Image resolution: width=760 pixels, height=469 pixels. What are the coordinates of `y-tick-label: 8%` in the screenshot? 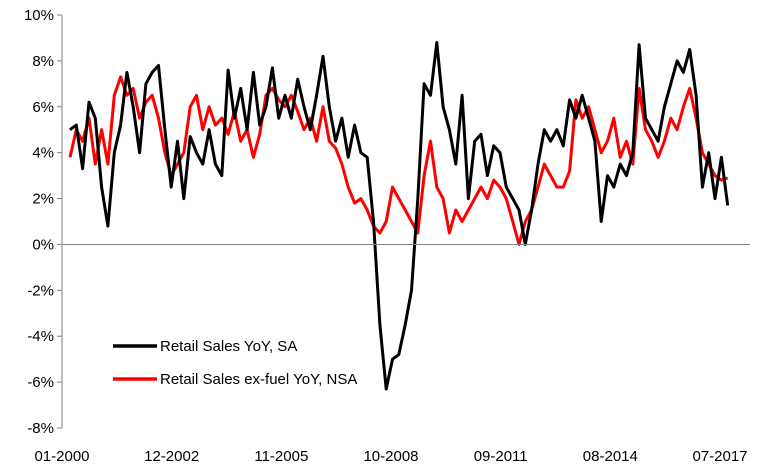 It's located at (43, 61).